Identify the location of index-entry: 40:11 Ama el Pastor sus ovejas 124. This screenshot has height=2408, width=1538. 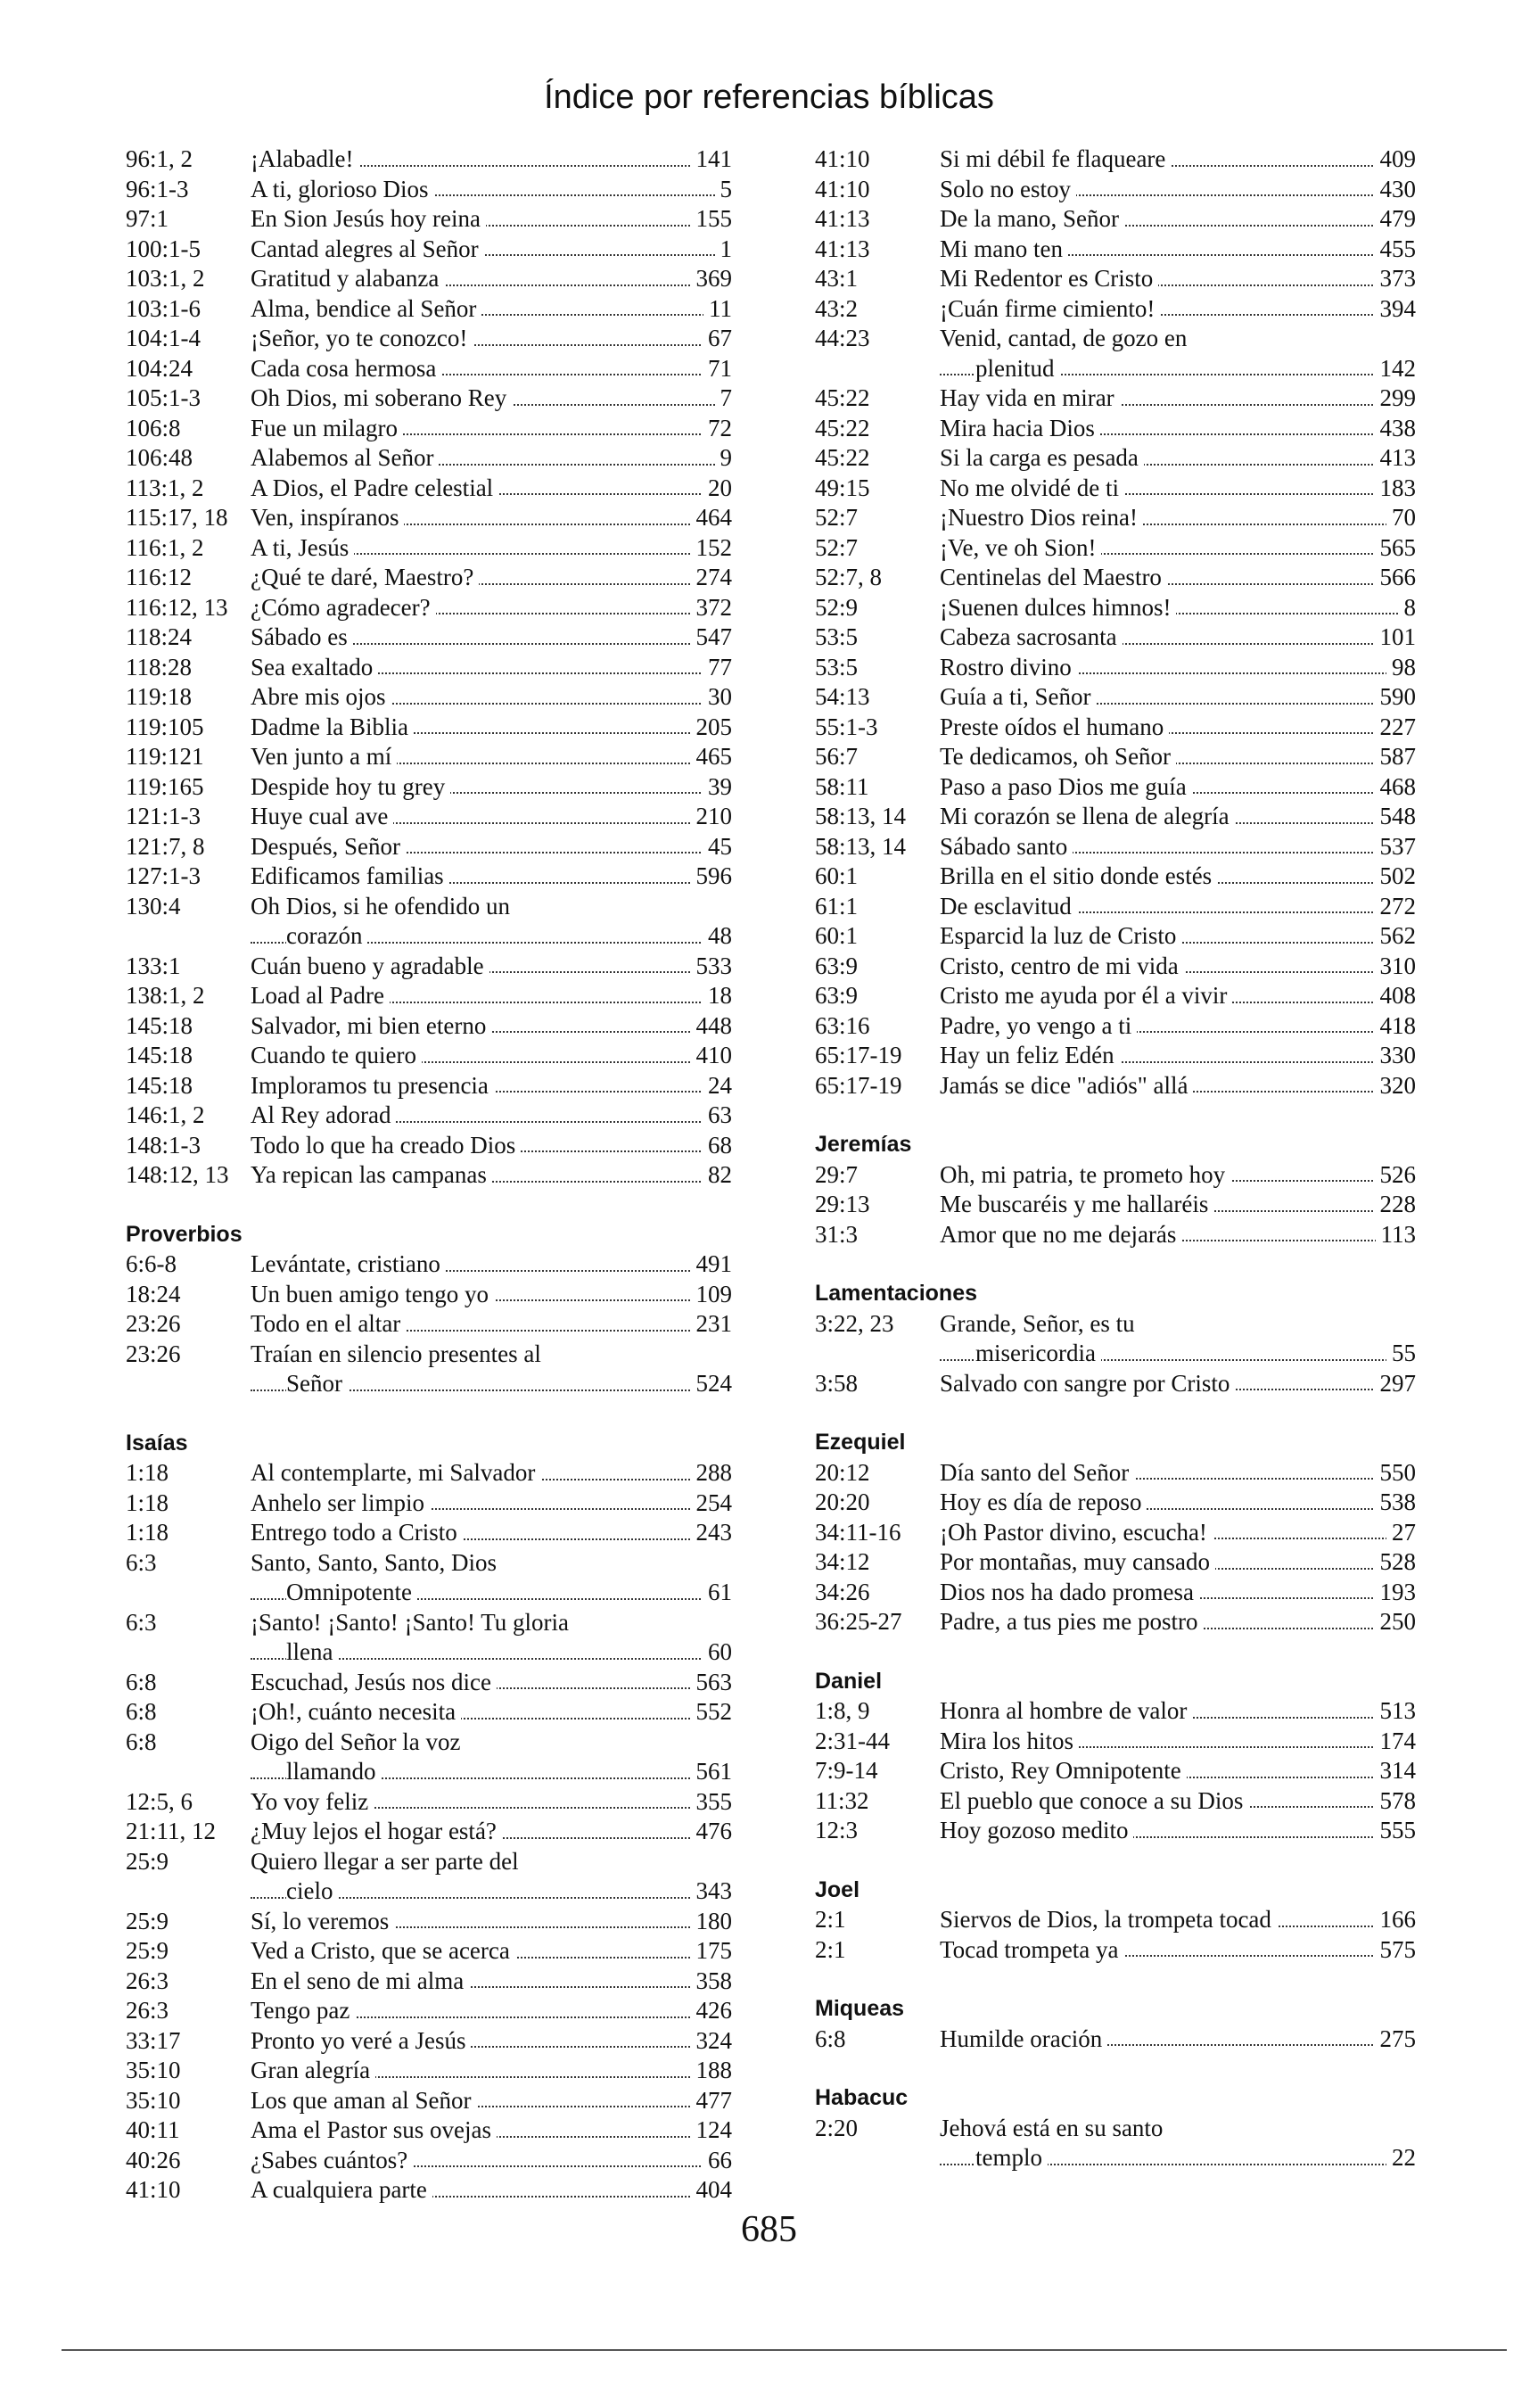
(429, 2130).